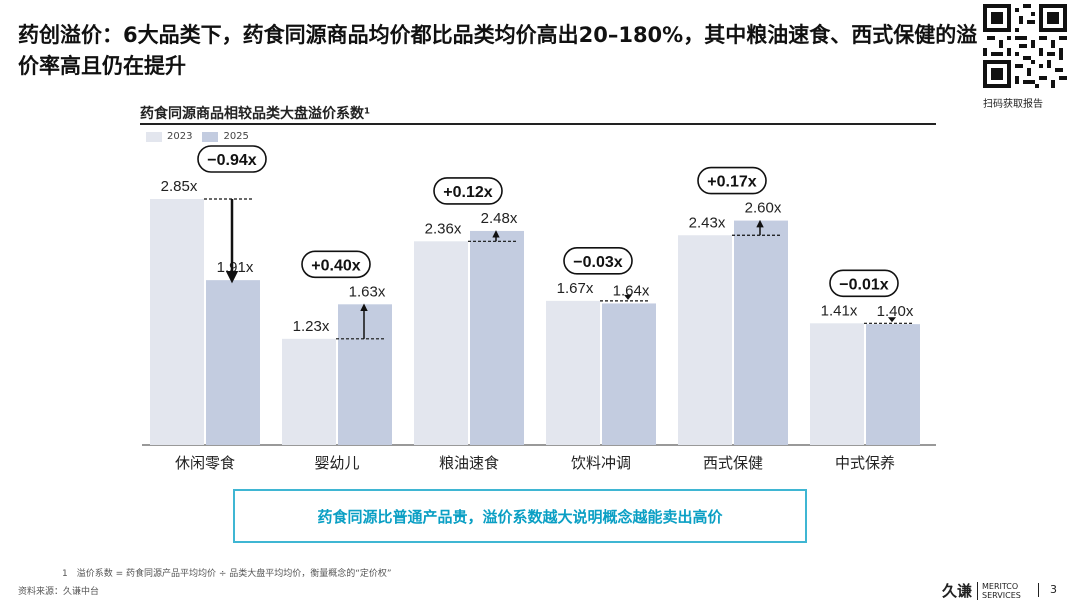  I want to click on chart-legend: 2023 2025, so click(202, 136).